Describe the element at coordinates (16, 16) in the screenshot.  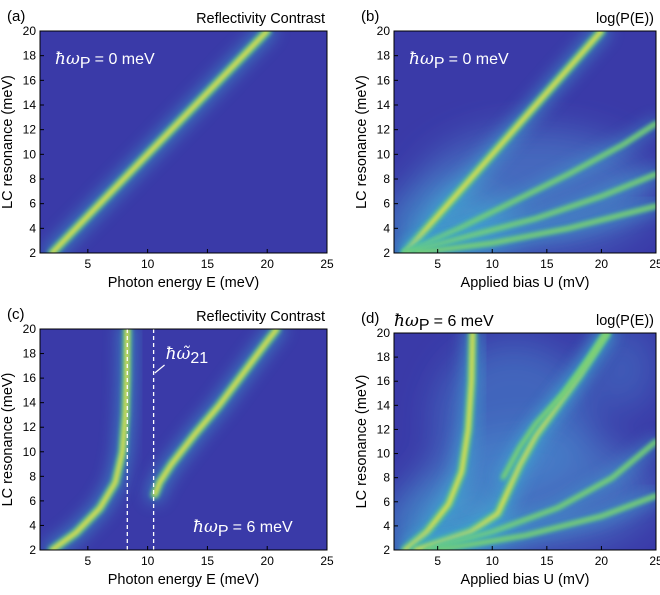
I see `panel-label: (a)` at that location.